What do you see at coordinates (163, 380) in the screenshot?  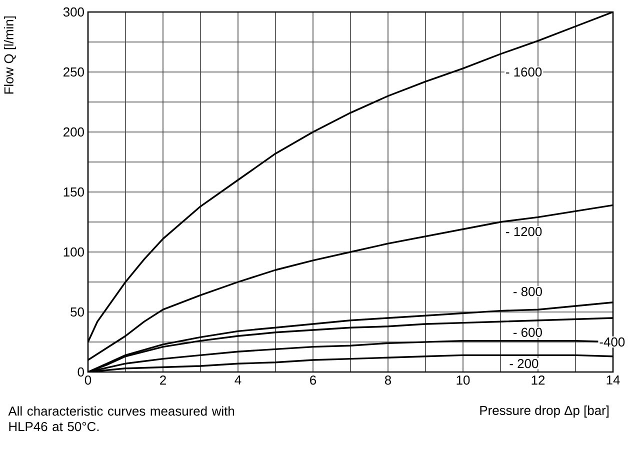 I see `x-tick-label: 2` at bounding box center [163, 380].